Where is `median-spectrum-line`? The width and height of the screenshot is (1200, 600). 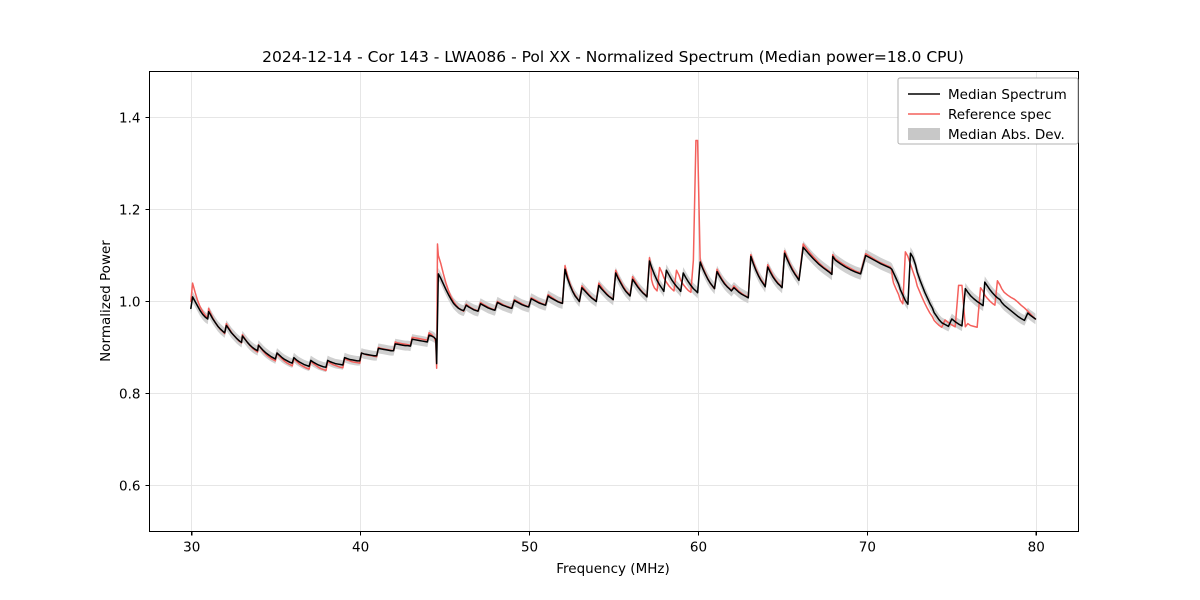 median-spectrum-line is located at coordinates (613, 307).